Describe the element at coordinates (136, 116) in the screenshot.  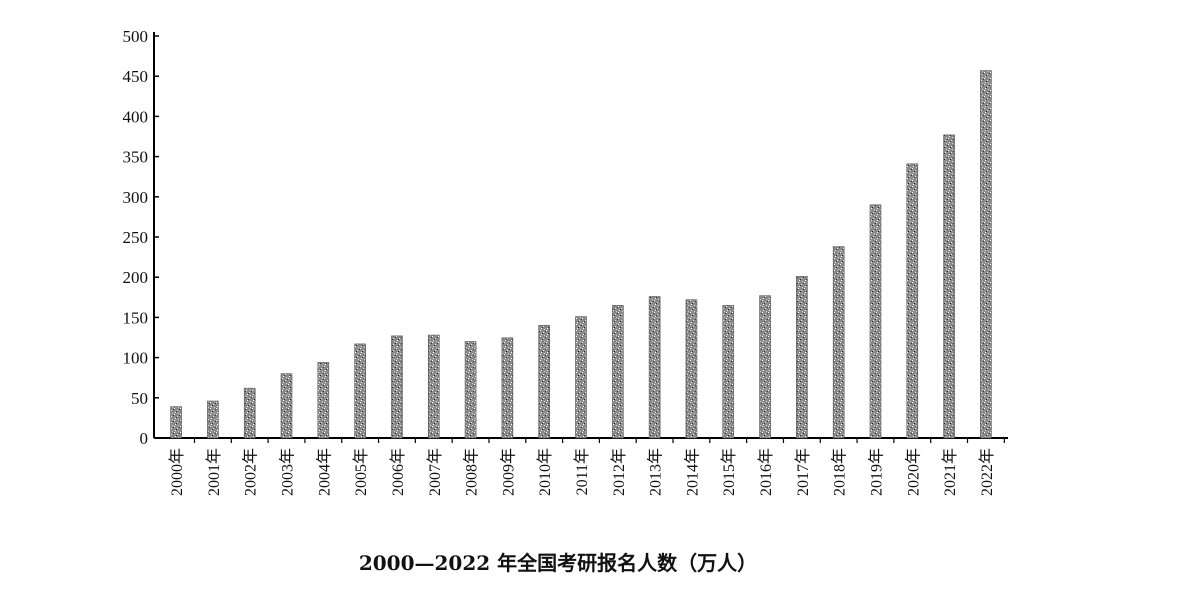
I see `y-tick-label: 400` at that location.